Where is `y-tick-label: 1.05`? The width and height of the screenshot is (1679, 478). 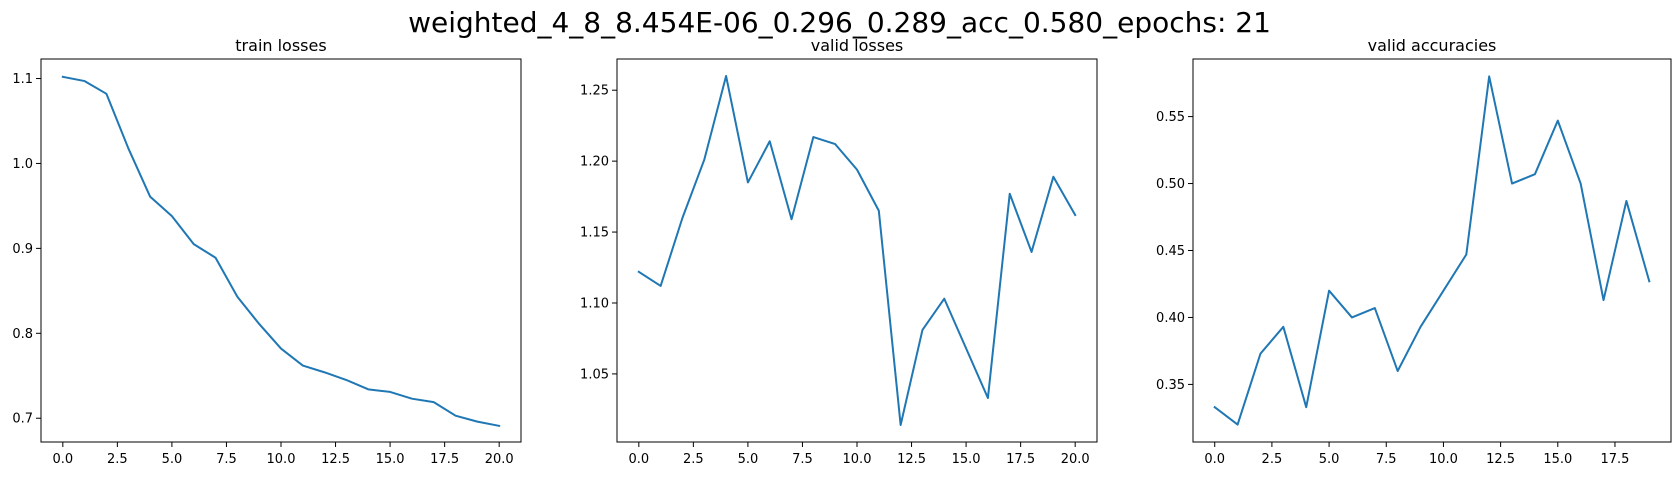
y-tick-label: 1.05 is located at coordinates (594, 374).